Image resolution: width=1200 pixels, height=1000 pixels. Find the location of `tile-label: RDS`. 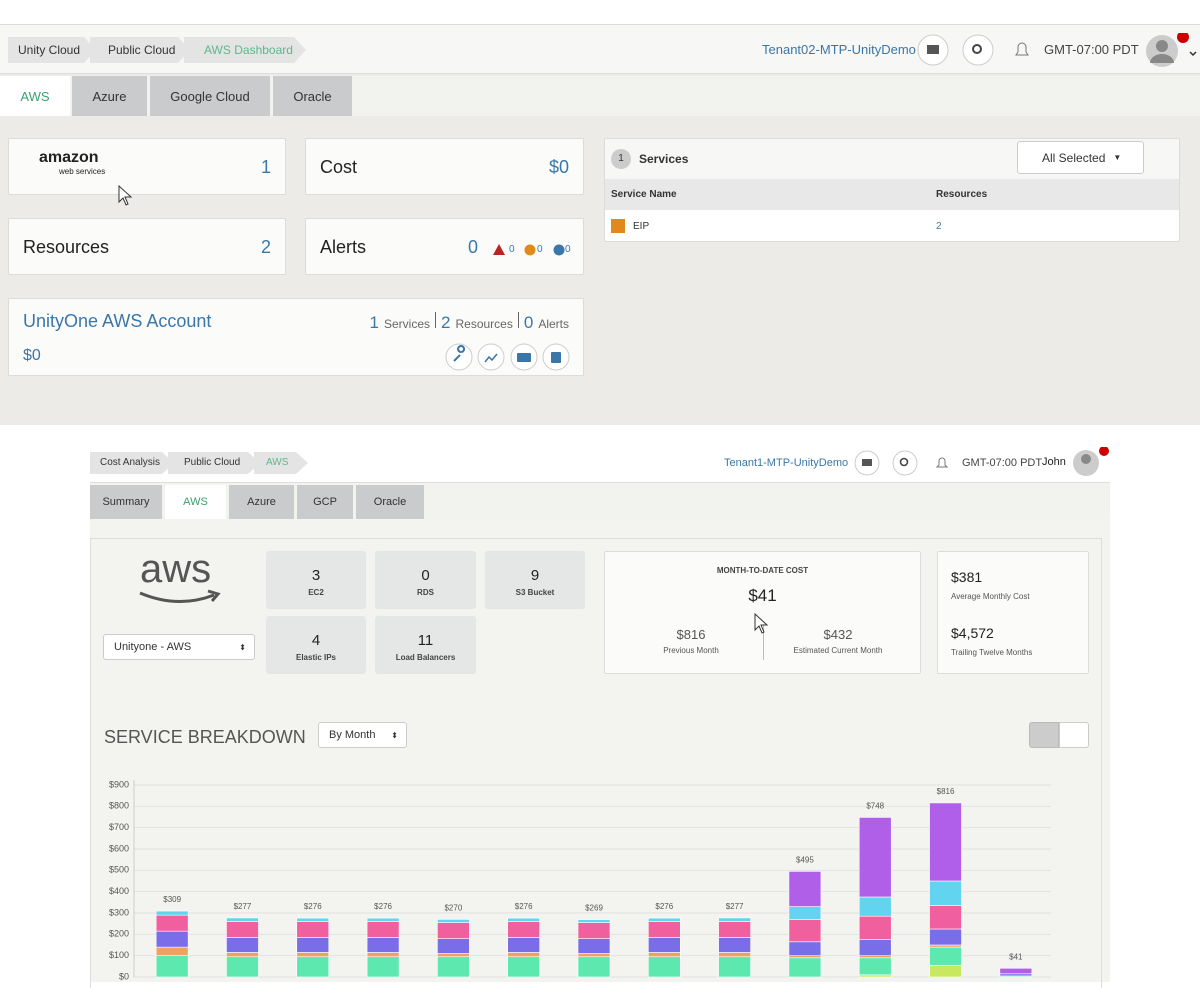

tile-label: RDS is located at coordinates (425, 592).